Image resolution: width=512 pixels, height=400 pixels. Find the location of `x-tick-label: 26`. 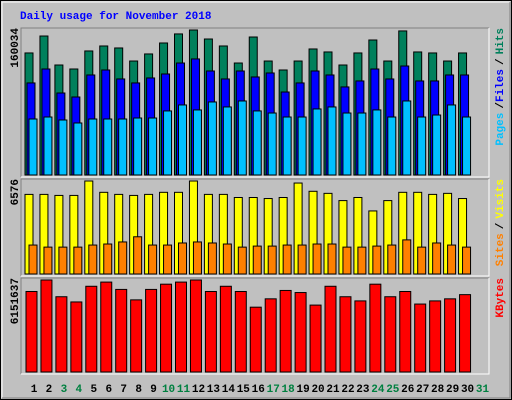

x-tick-label: 26 is located at coordinates (407, 390).